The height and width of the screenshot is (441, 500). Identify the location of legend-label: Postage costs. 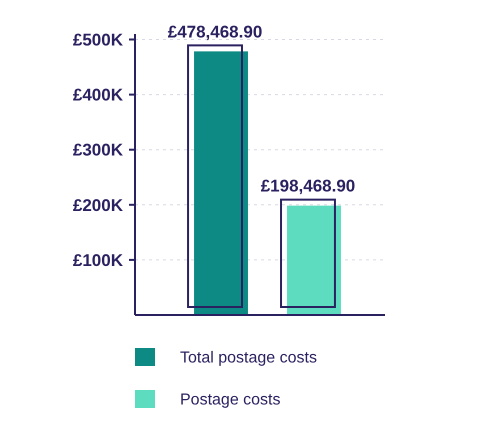
(230, 400).